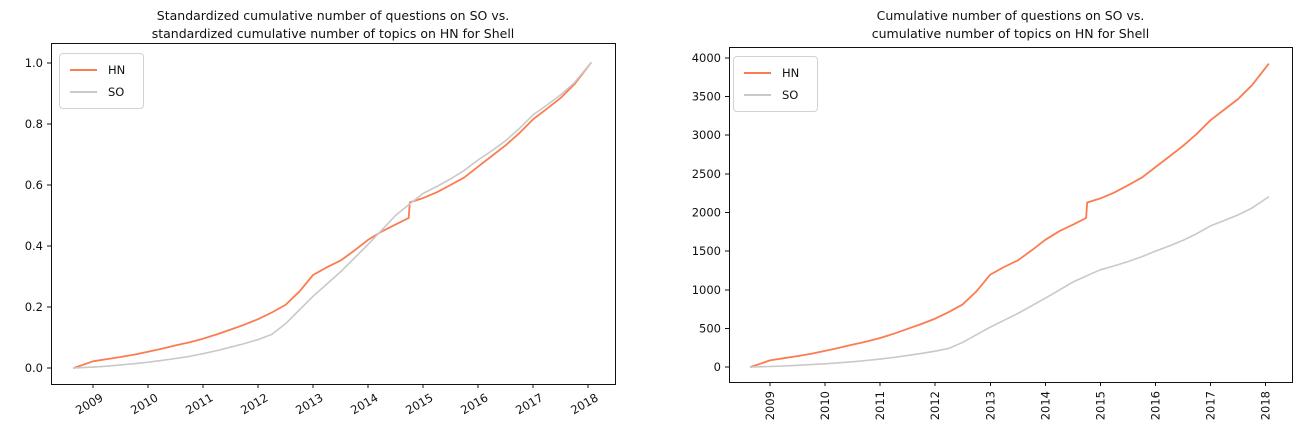  What do you see at coordinates (706, 290) in the screenshot?
I see `y-tick-label: 1000` at bounding box center [706, 290].